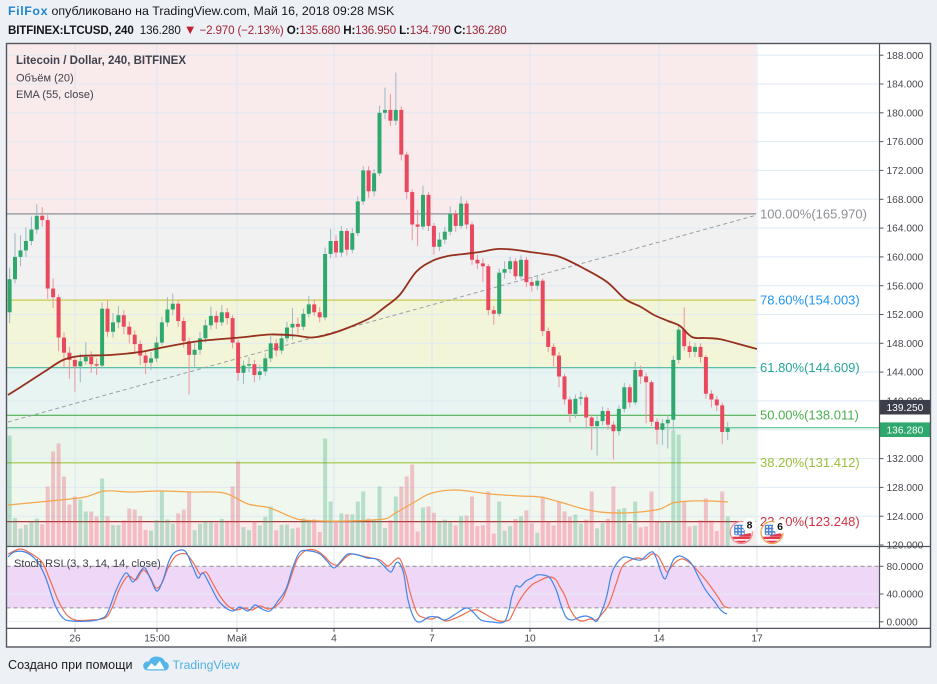 The image size is (937, 684). What do you see at coordinates (905, 142) in the screenshot?
I see `svg-text: 176.000` at bounding box center [905, 142].